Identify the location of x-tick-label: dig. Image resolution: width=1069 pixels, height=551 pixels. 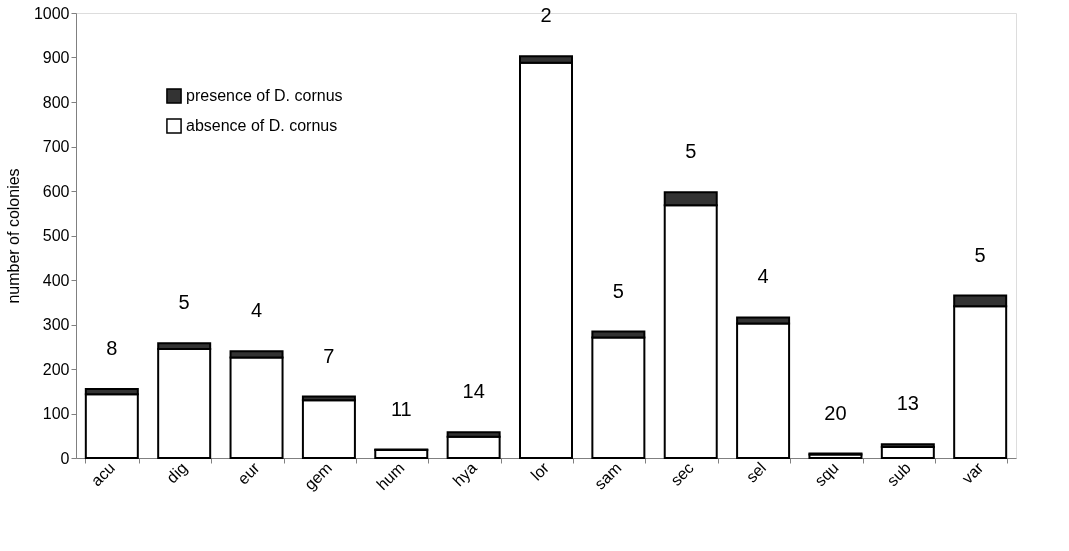
(177, 473).